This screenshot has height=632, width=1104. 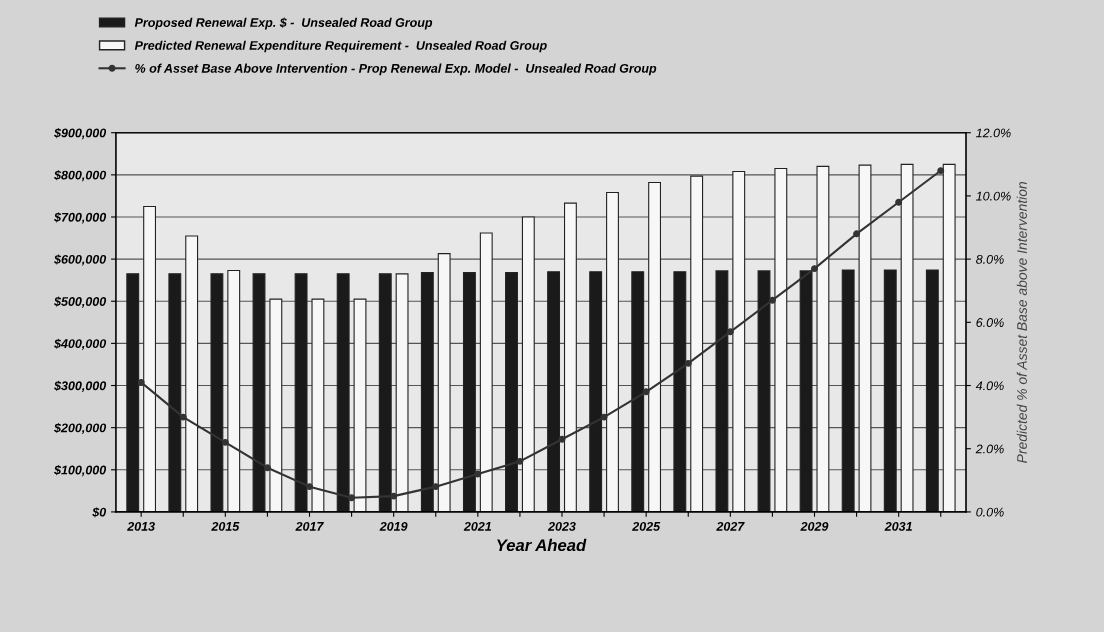 I want to click on y-tick-label: $0, so click(x=99, y=512).